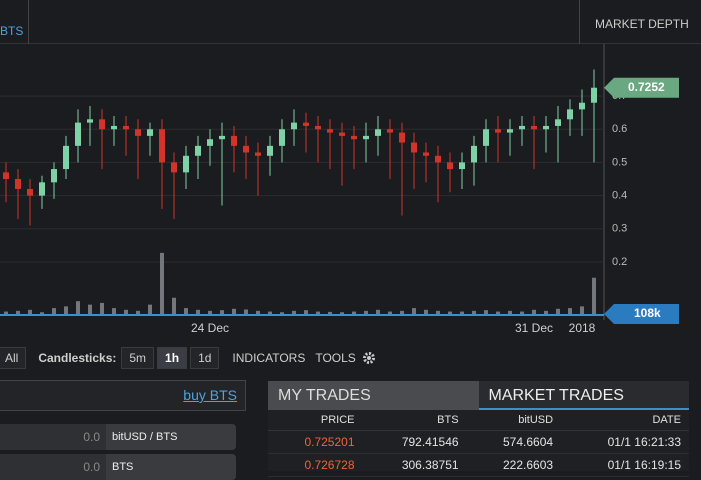 The image size is (701, 480). What do you see at coordinates (647, 313) in the screenshot?
I see `volume-tag: 108k` at bounding box center [647, 313].